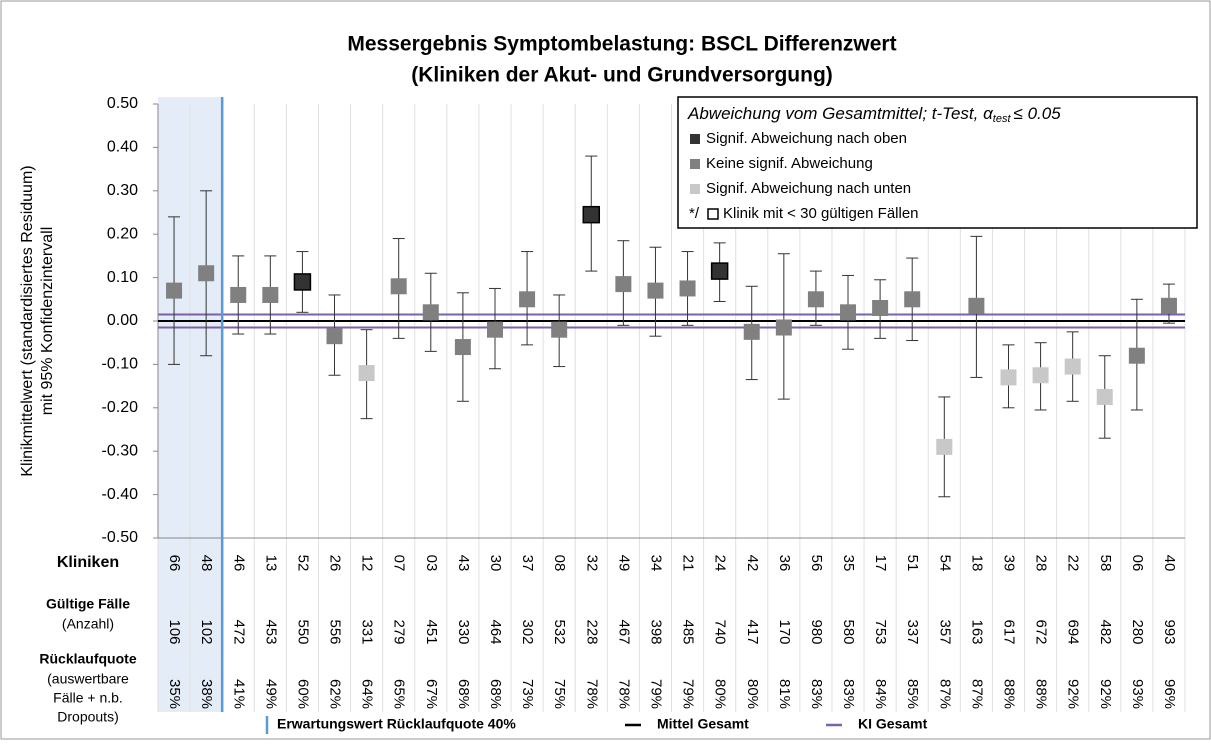 This screenshot has width=1211, height=745. What do you see at coordinates (122, 320) in the screenshot?
I see `y-tick-label: 0.00` at bounding box center [122, 320].